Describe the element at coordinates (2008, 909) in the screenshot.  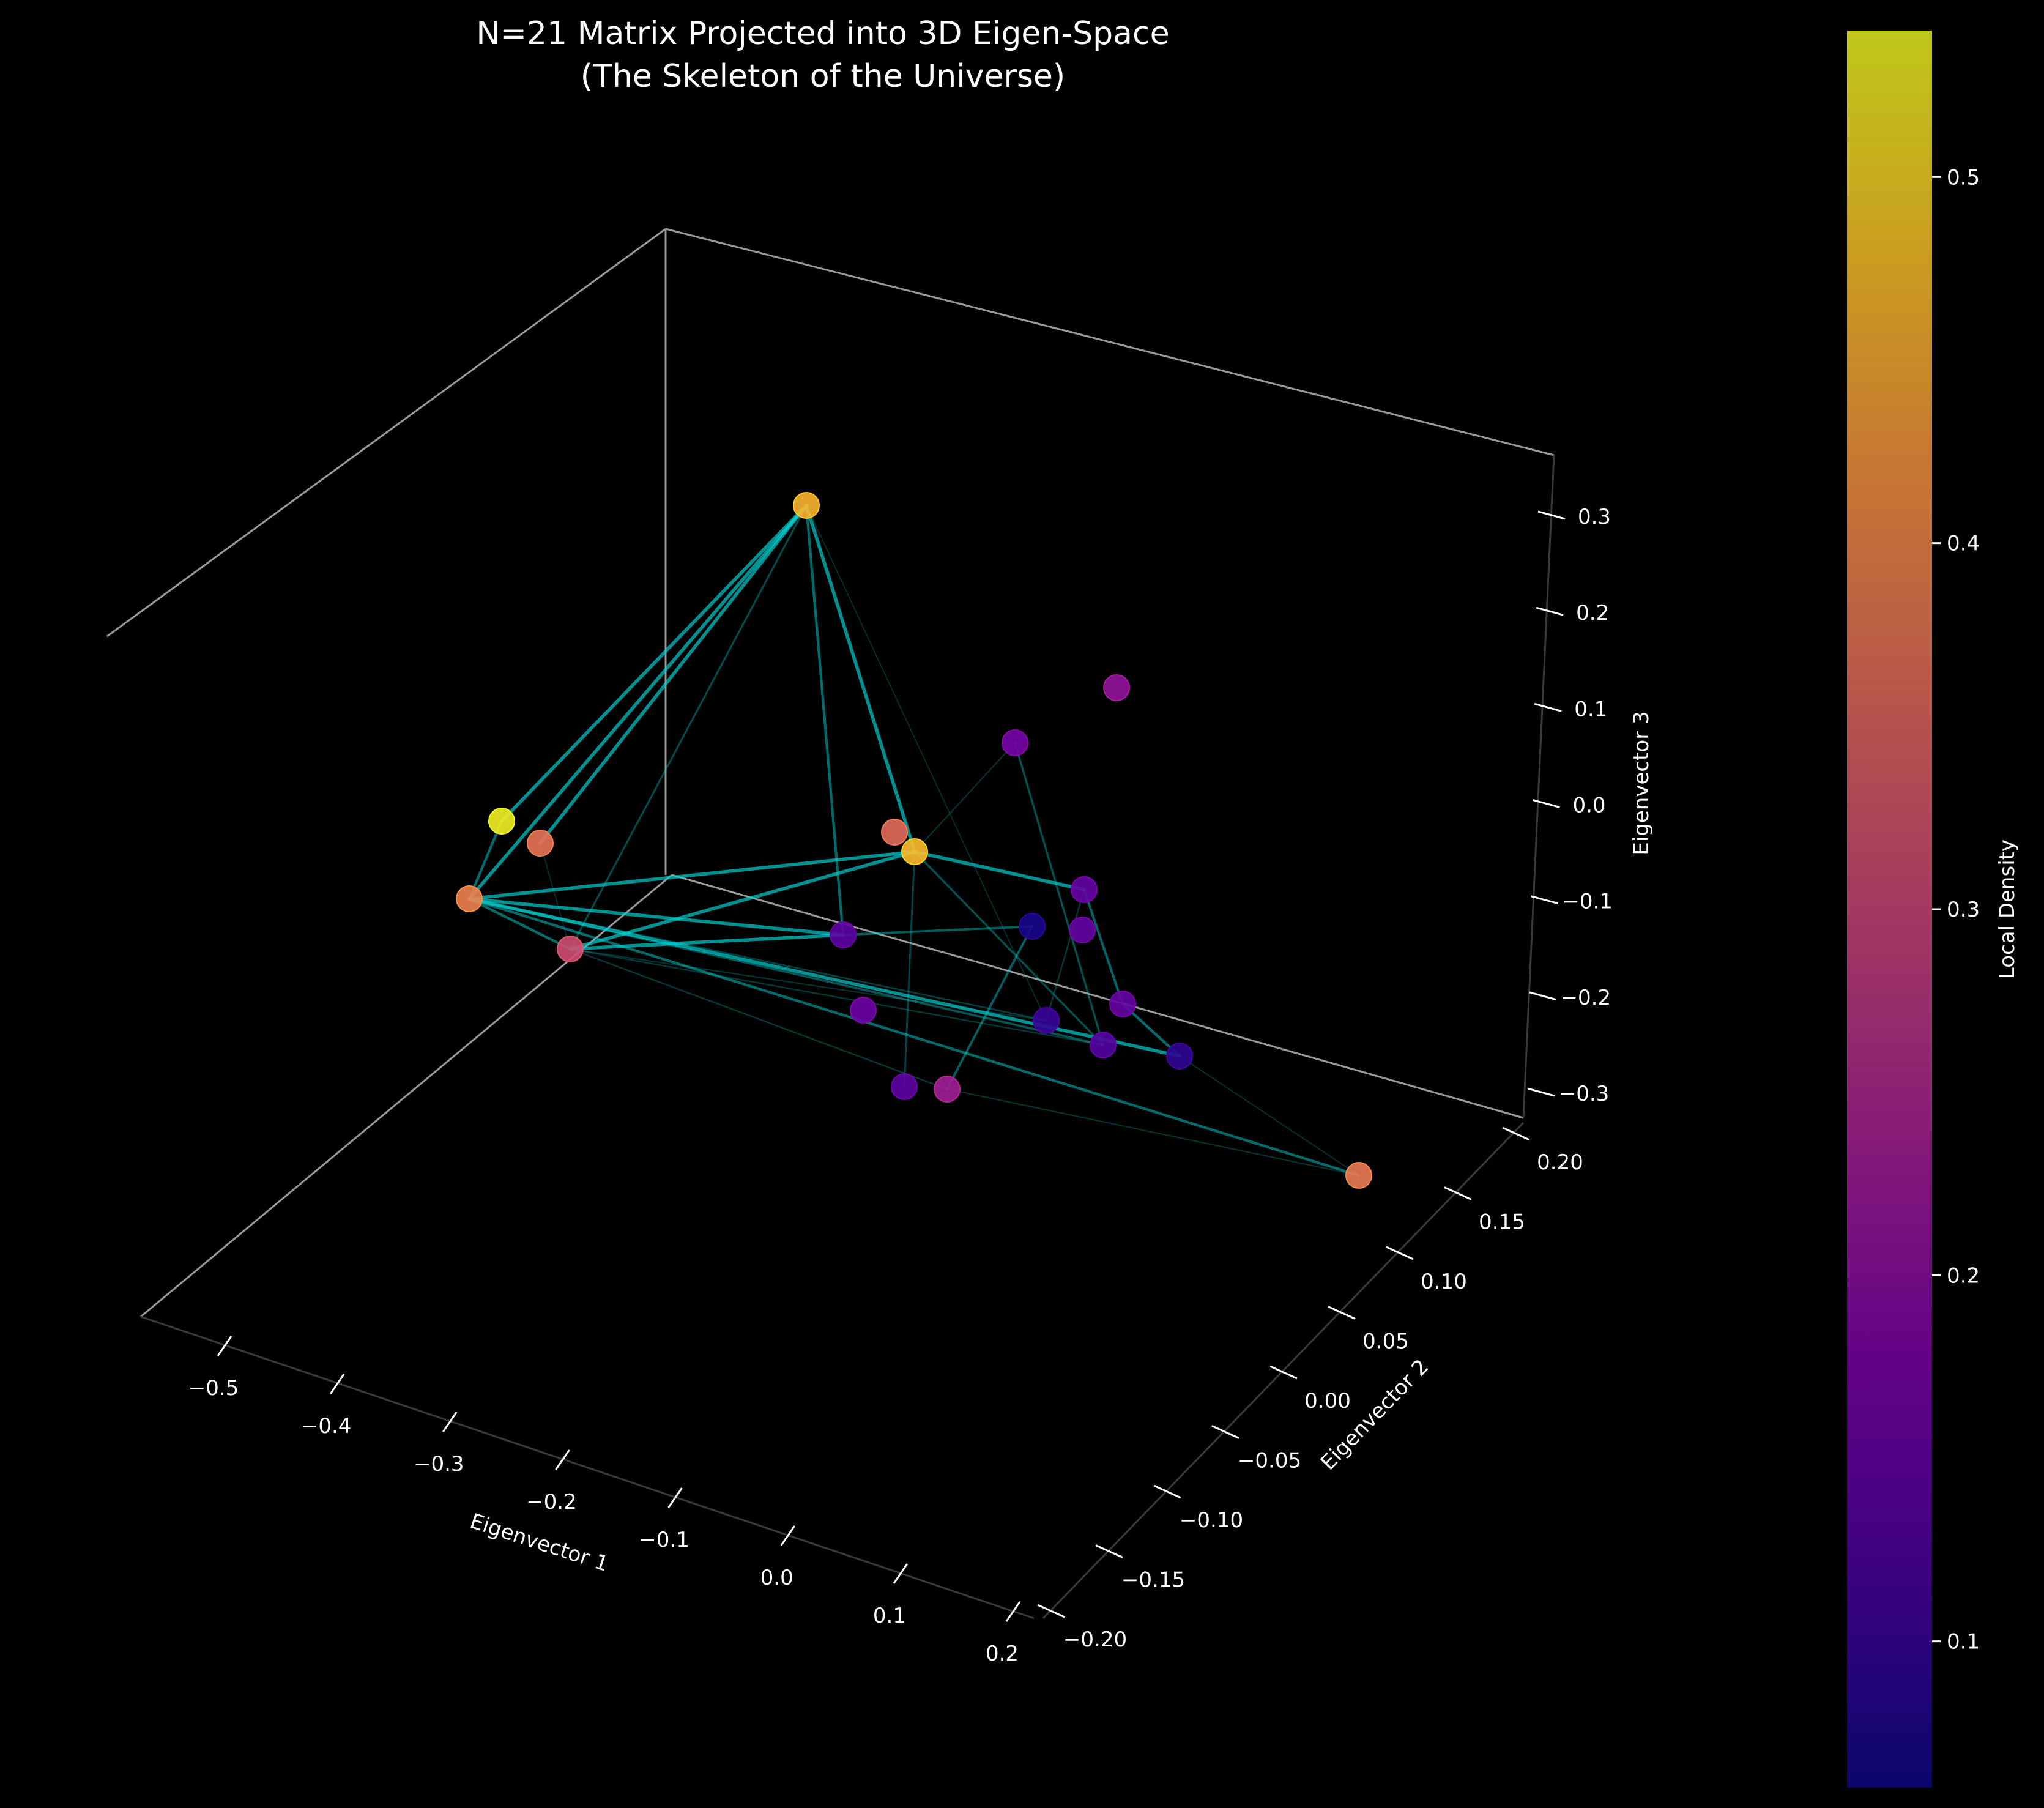
I see `colorbar-label: Local Density` at that location.